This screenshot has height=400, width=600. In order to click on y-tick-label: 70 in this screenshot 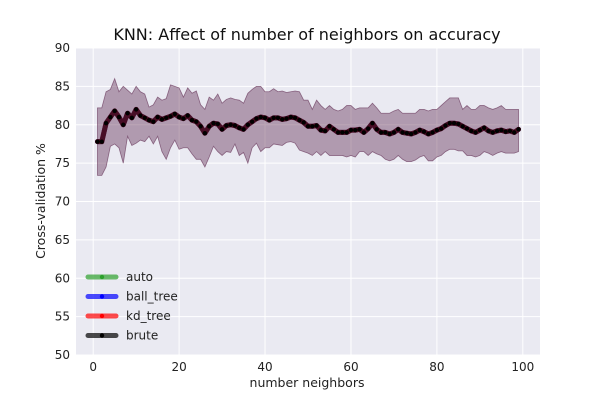, I will do `click(62, 202)`.